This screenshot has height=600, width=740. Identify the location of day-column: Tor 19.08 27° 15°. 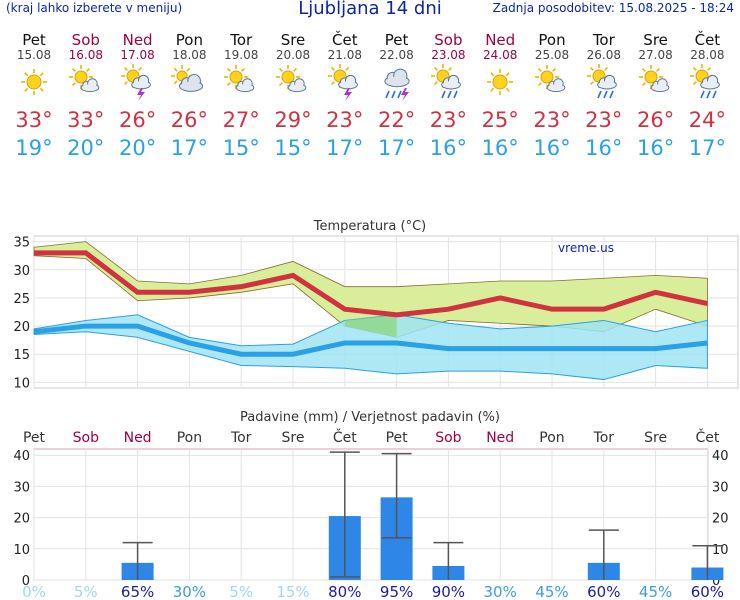
(241, 97).